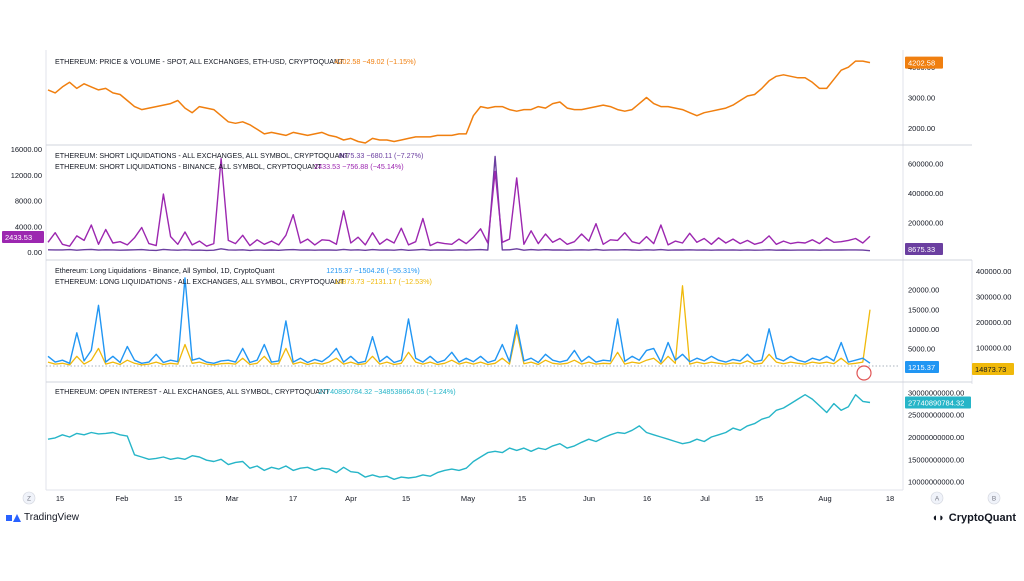  I want to click on open-interest-y-tick: 20000000000.00, so click(936, 437).